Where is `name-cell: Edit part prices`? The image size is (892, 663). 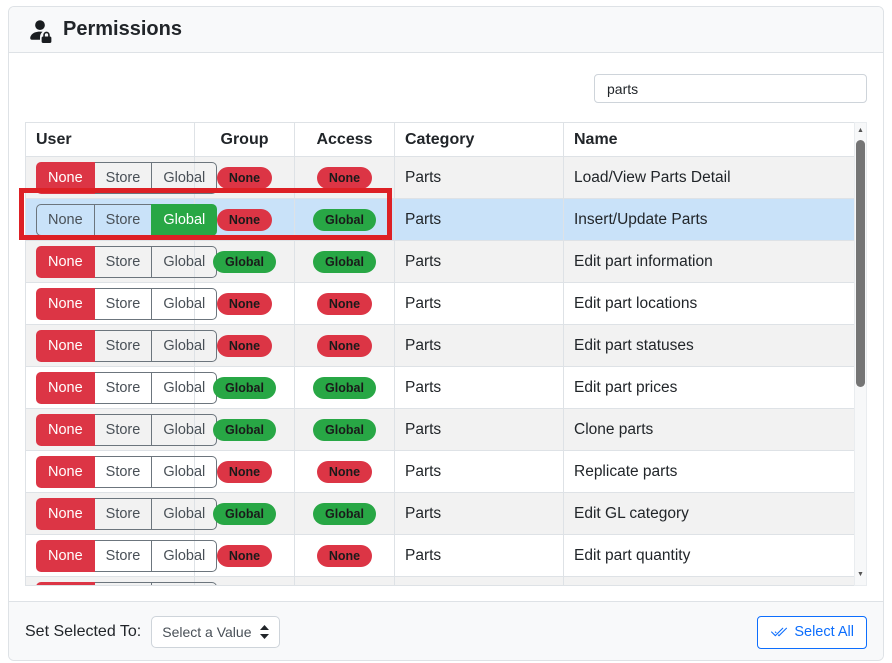 name-cell: Edit part prices is located at coordinates (708, 387).